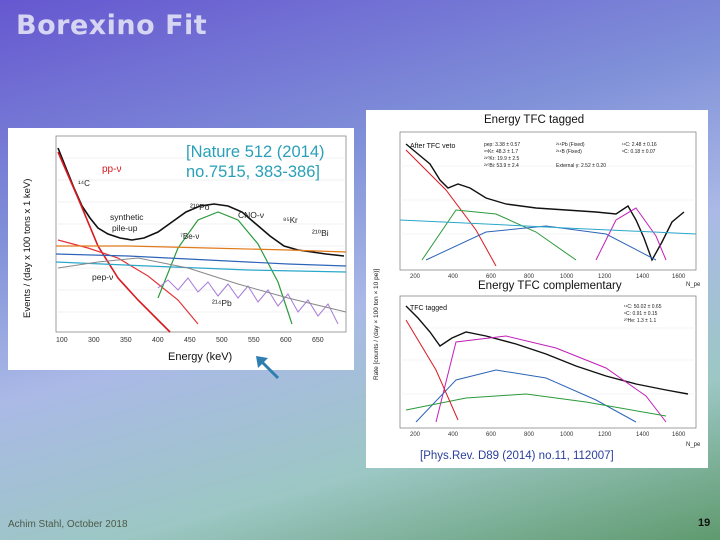  I want to click on bottom-data-spectrum, so click(547, 350).